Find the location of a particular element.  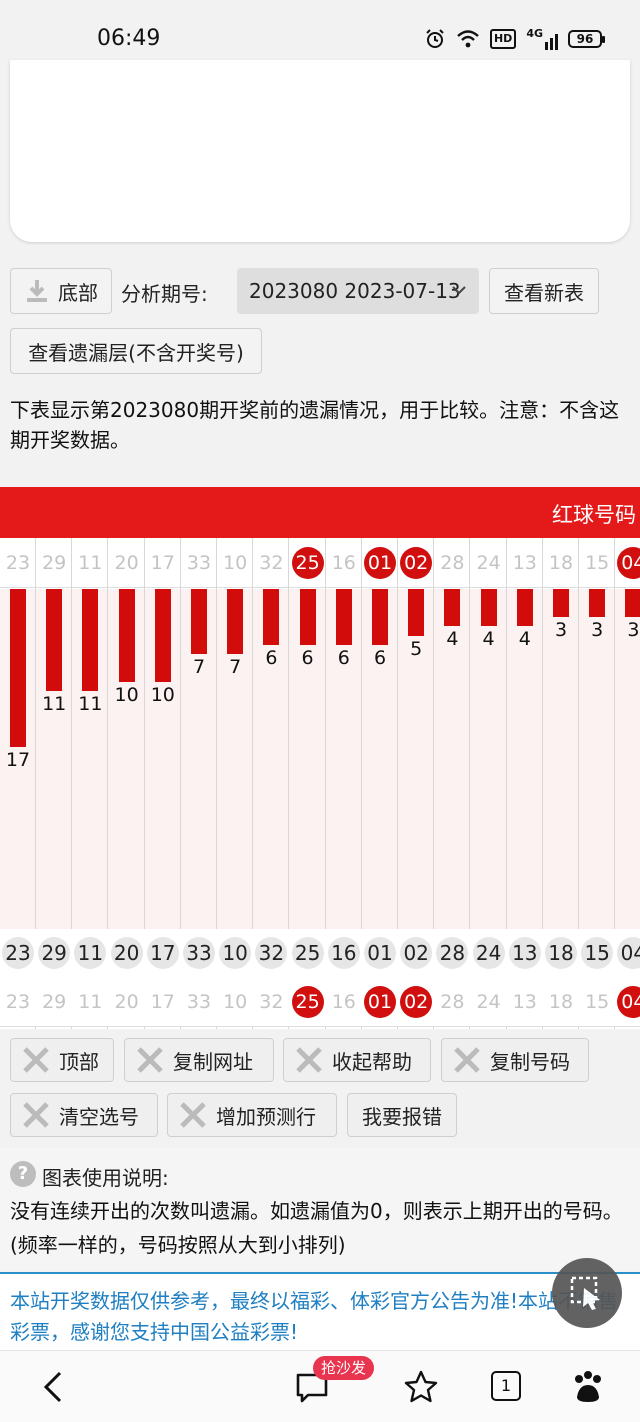

top-number-cell: 11 is located at coordinates (90, 563).